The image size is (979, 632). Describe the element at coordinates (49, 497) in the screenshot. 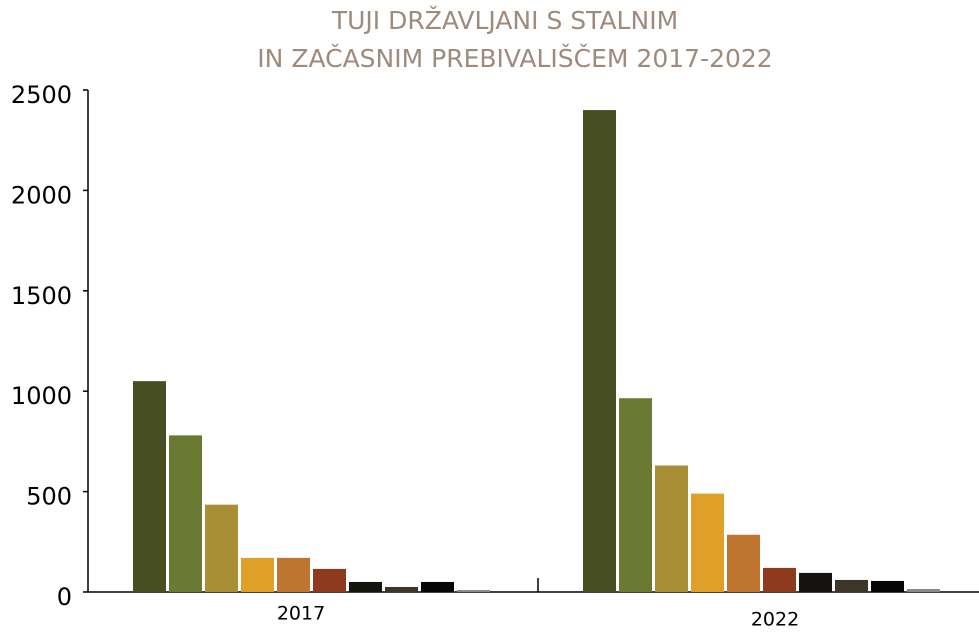

I see `y-tick-label: 500` at that location.